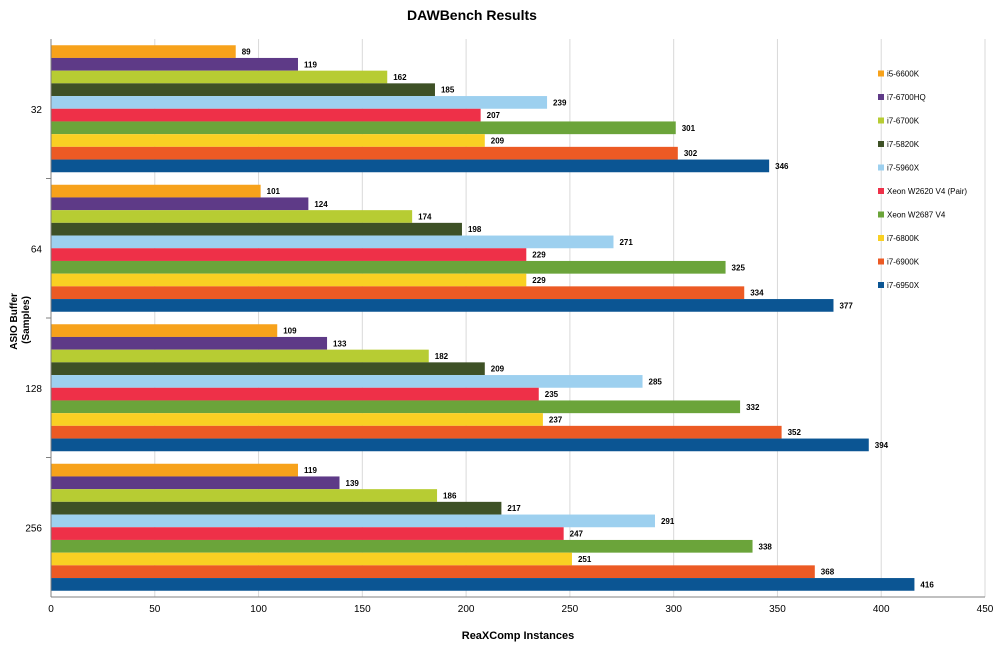  I want to click on data-label: 239, so click(560, 102).